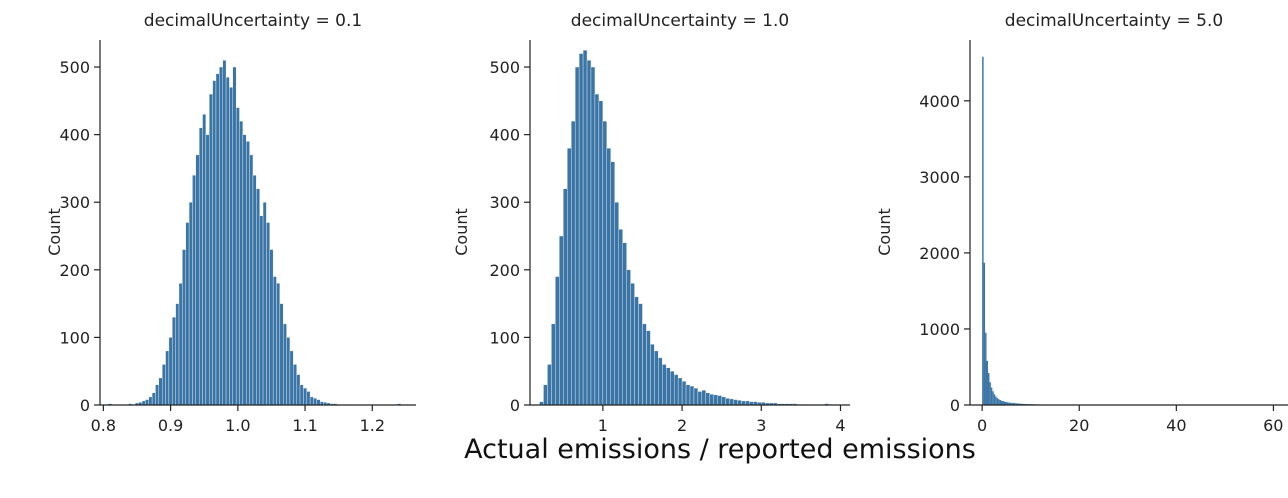 Image resolution: width=1288 pixels, height=498 pixels. Describe the element at coordinates (939, 329) in the screenshot. I see `y-tick-label: 1000` at that location.